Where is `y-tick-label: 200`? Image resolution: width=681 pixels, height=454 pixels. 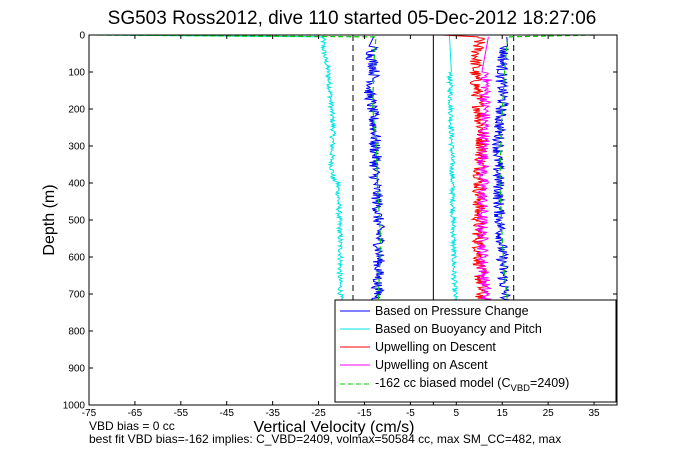 y-tick-label: 200 is located at coordinates (76, 110).